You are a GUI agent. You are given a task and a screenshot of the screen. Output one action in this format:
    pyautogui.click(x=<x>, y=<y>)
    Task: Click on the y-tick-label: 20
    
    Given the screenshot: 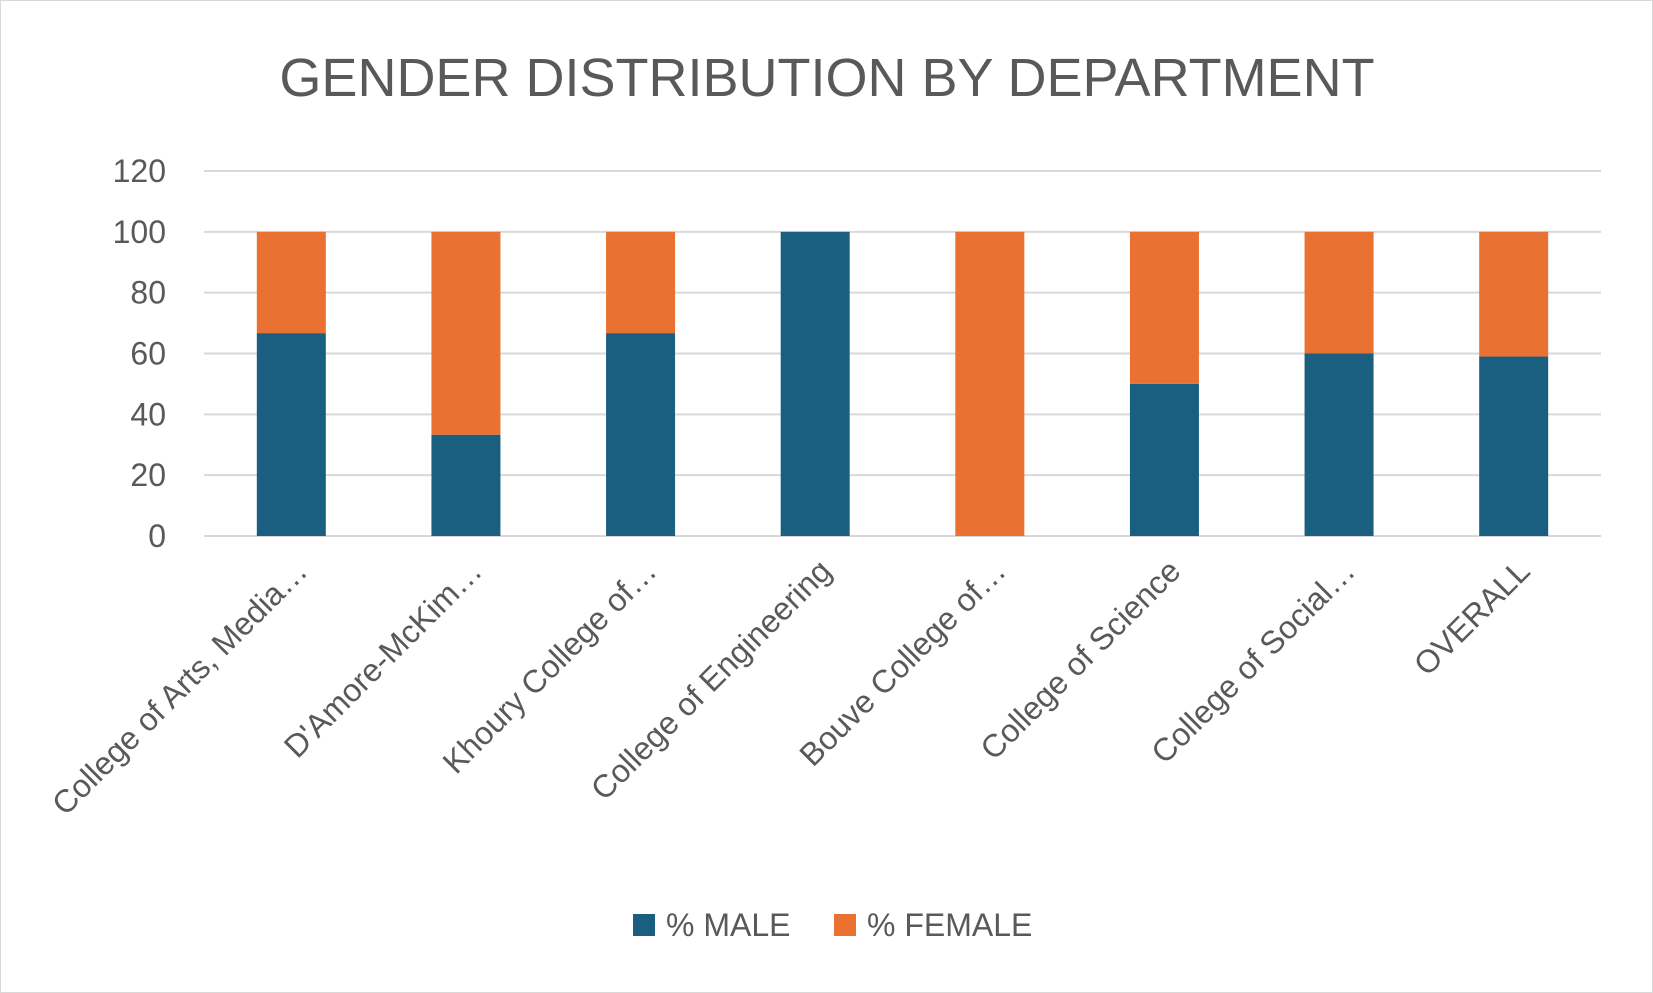 What is the action you would take?
    pyautogui.click(x=148, y=475)
    